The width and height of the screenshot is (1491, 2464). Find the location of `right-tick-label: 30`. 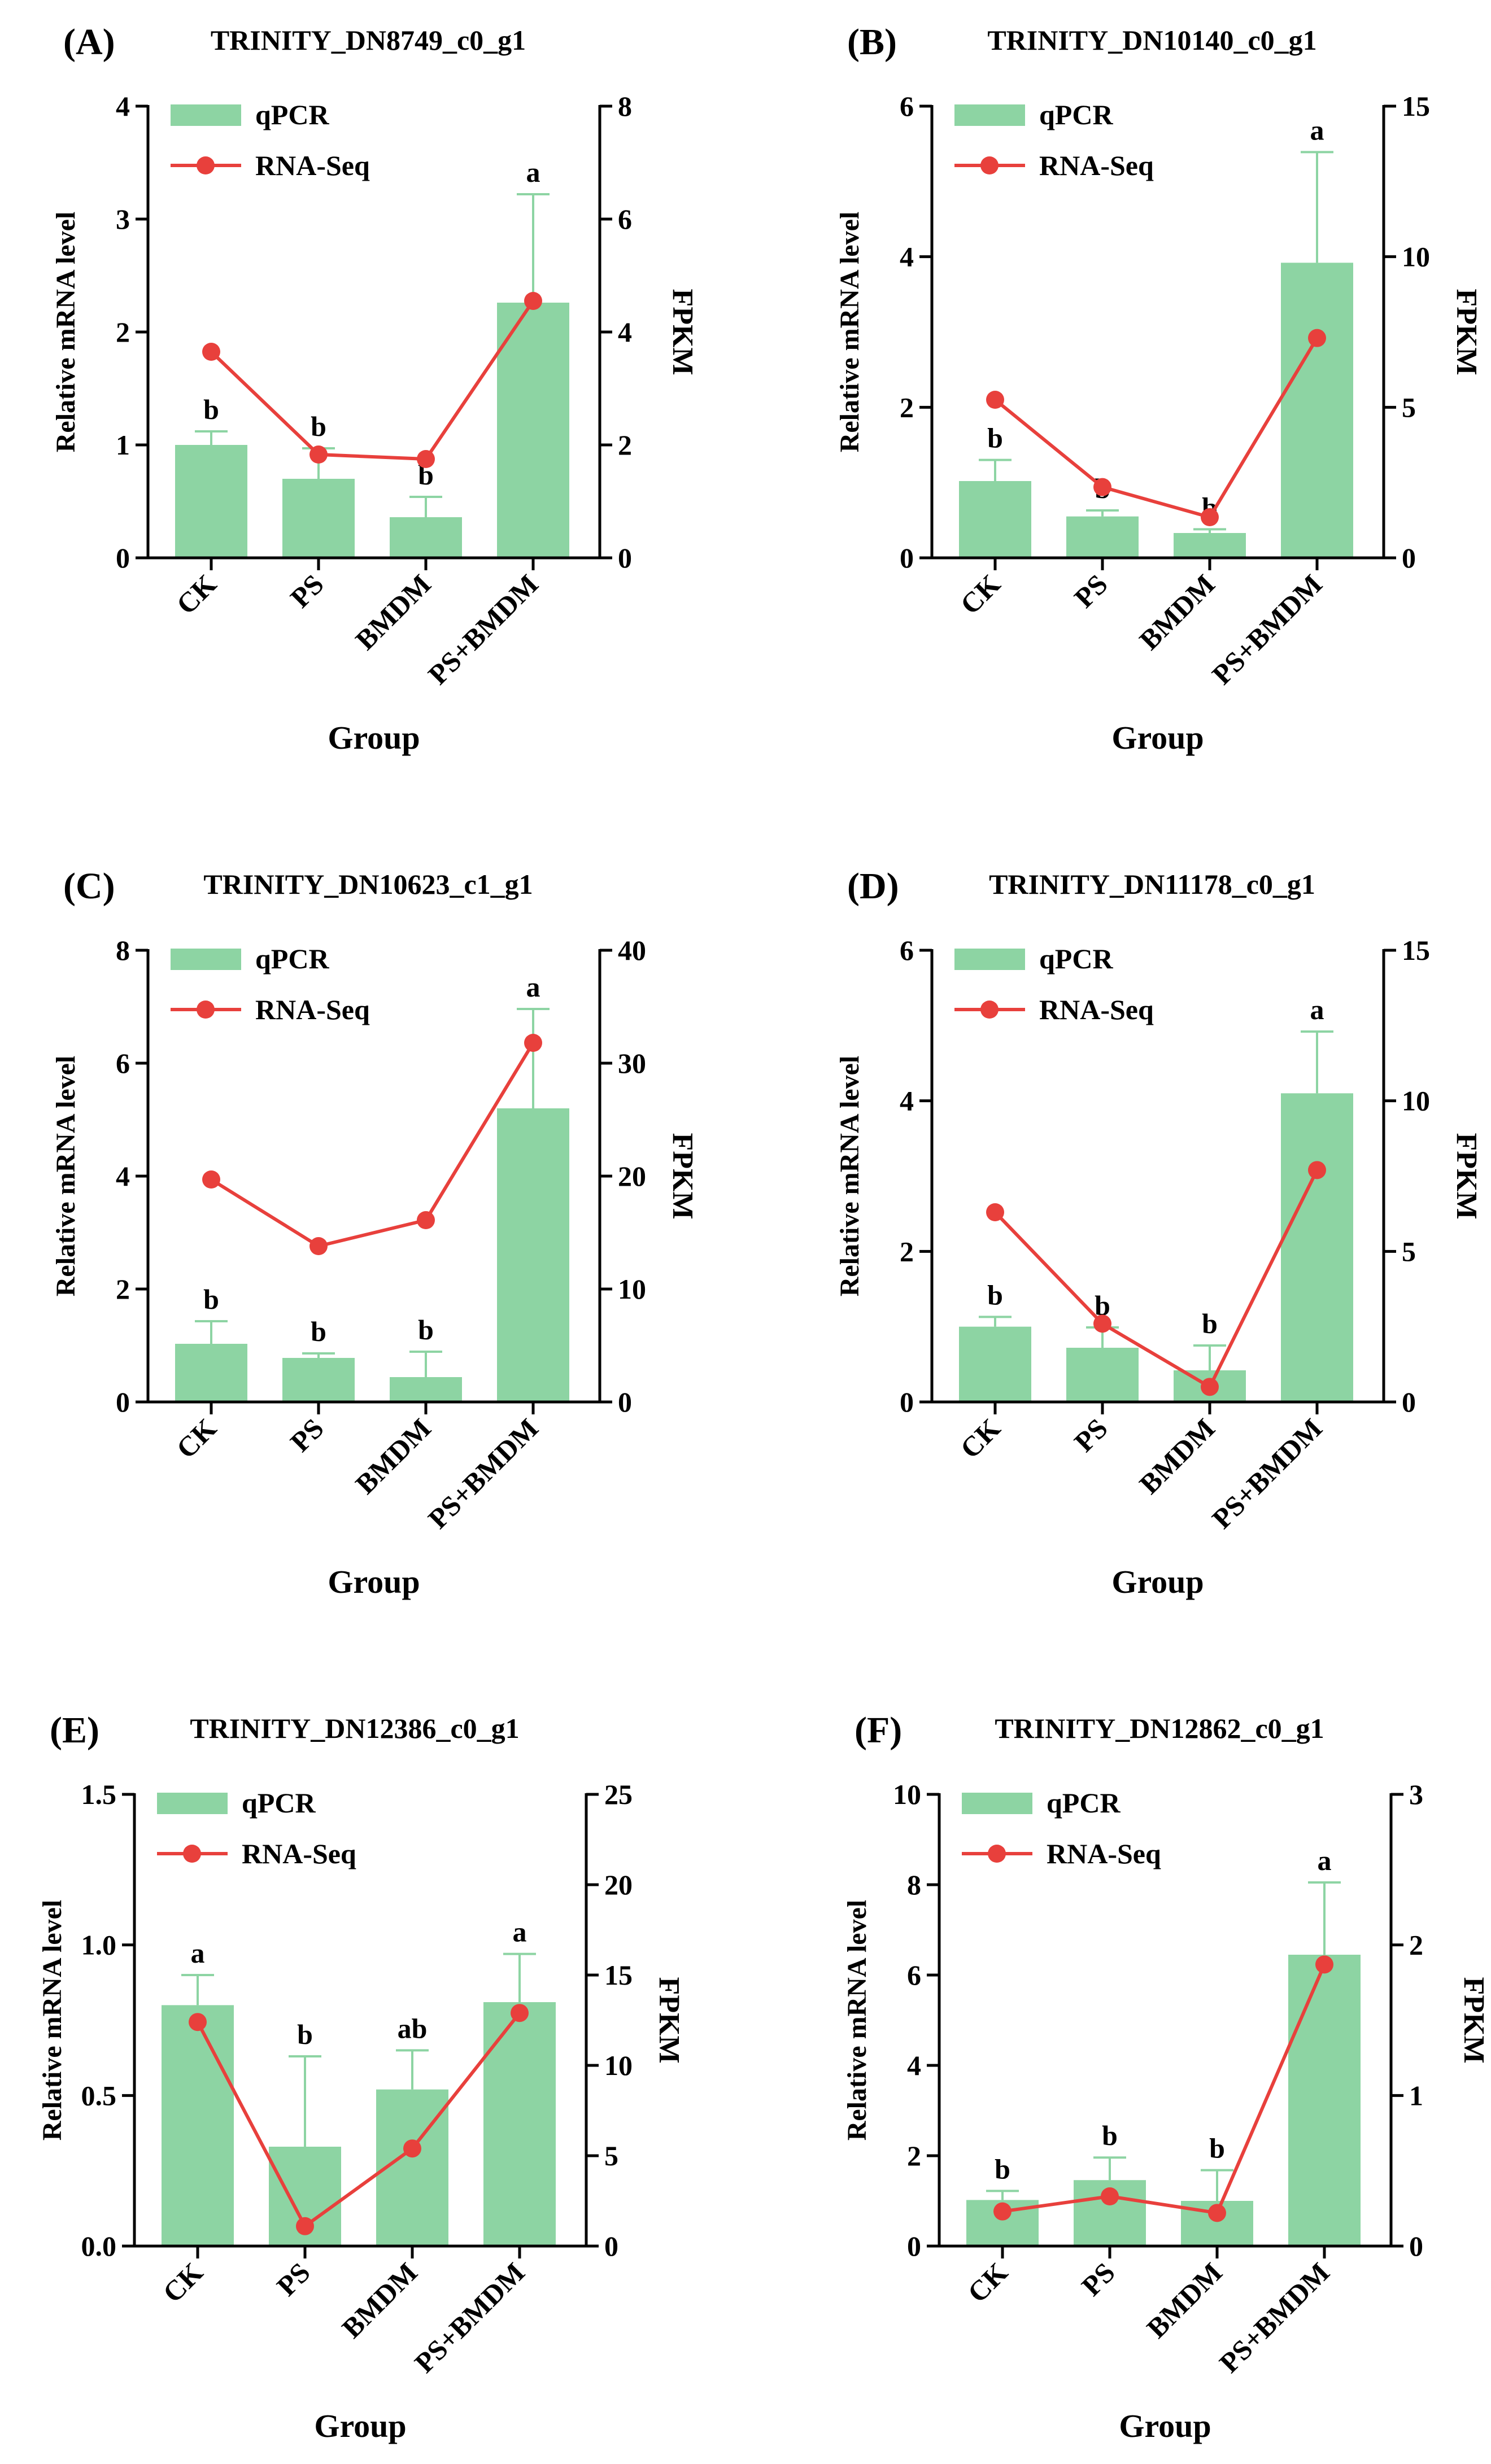

right-tick-label: 30 is located at coordinates (632, 1063).